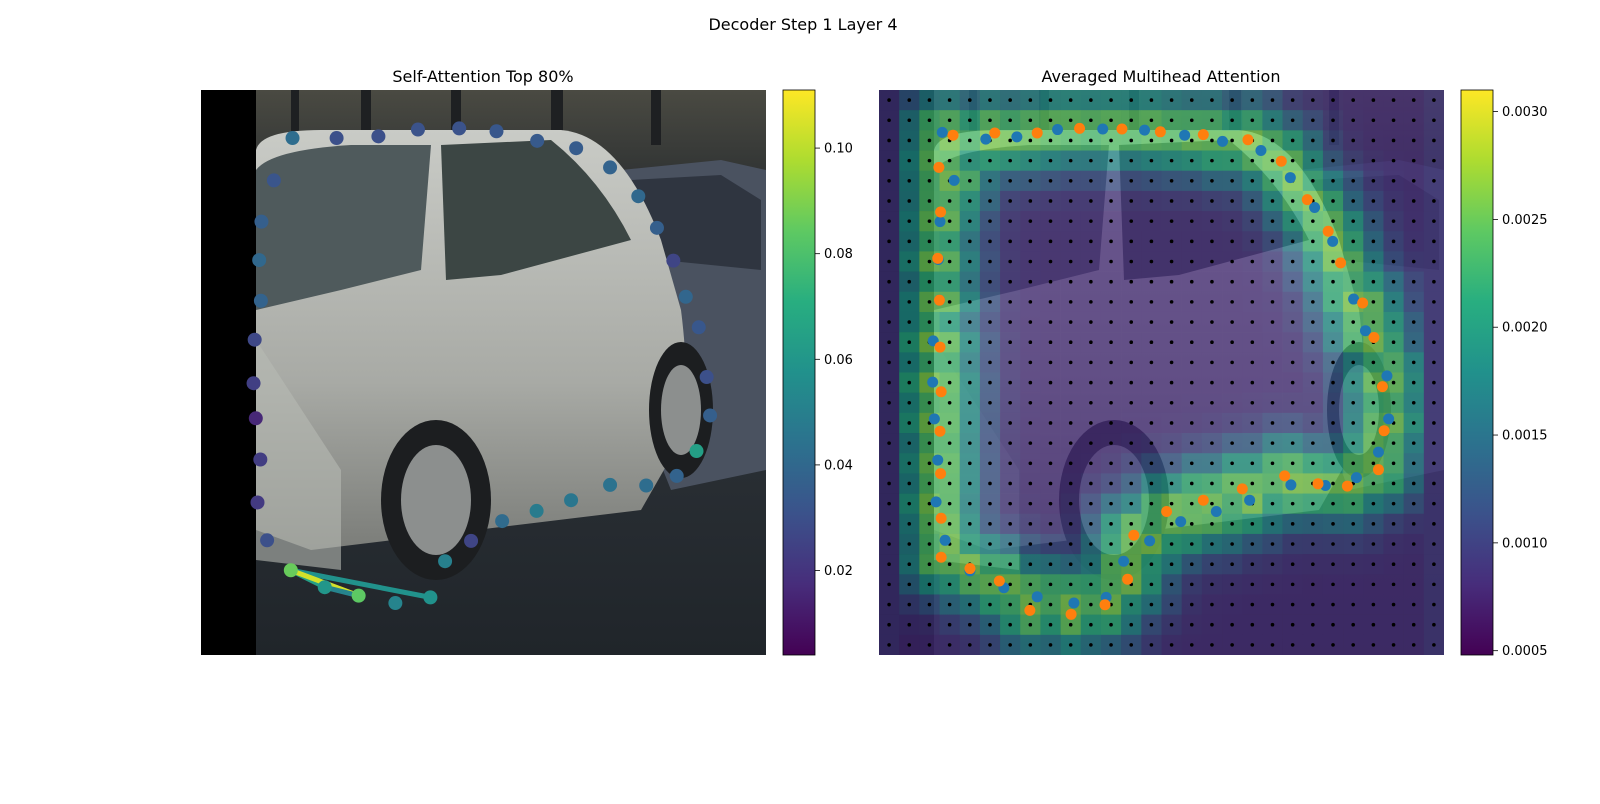 Image resolution: width=1600 pixels, height=804 pixels. What do you see at coordinates (834, 360) in the screenshot?
I see `self-attention-colorbar-ticks: 0.02 0.04 0.06 0.08 0.10` at bounding box center [834, 360].